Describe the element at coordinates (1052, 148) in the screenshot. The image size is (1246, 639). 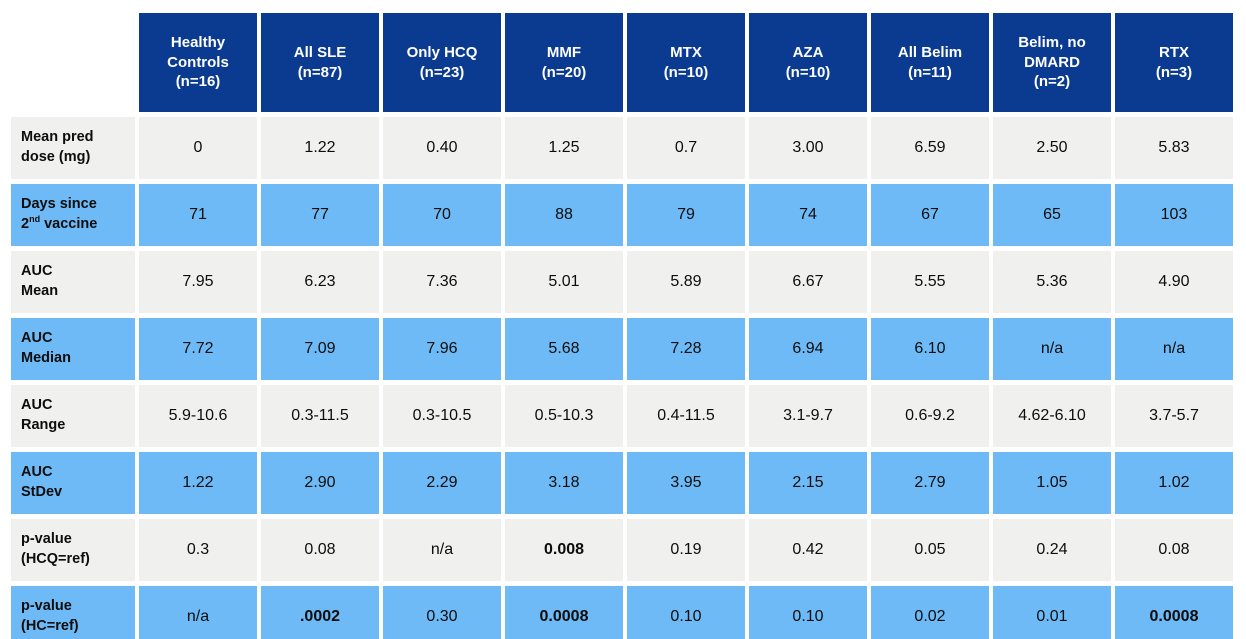
I see `cell: 2.50` at that location.